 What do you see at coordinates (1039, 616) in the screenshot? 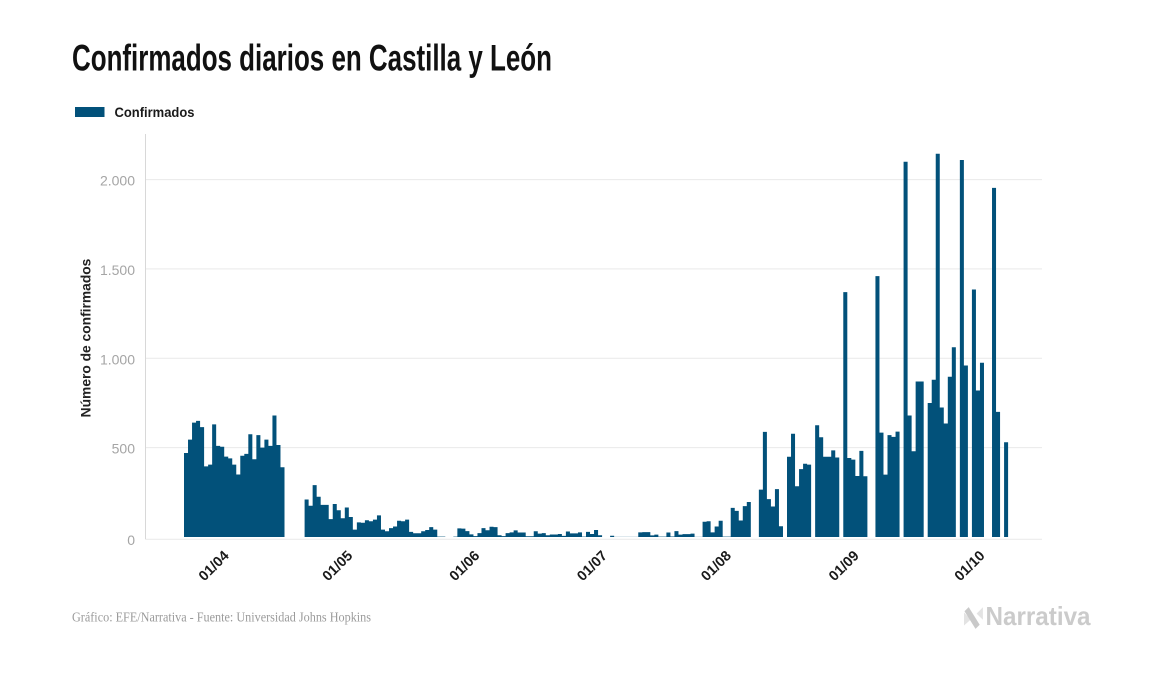
I see `svg-text: Narrativa` at bounding box center [1039, 616].